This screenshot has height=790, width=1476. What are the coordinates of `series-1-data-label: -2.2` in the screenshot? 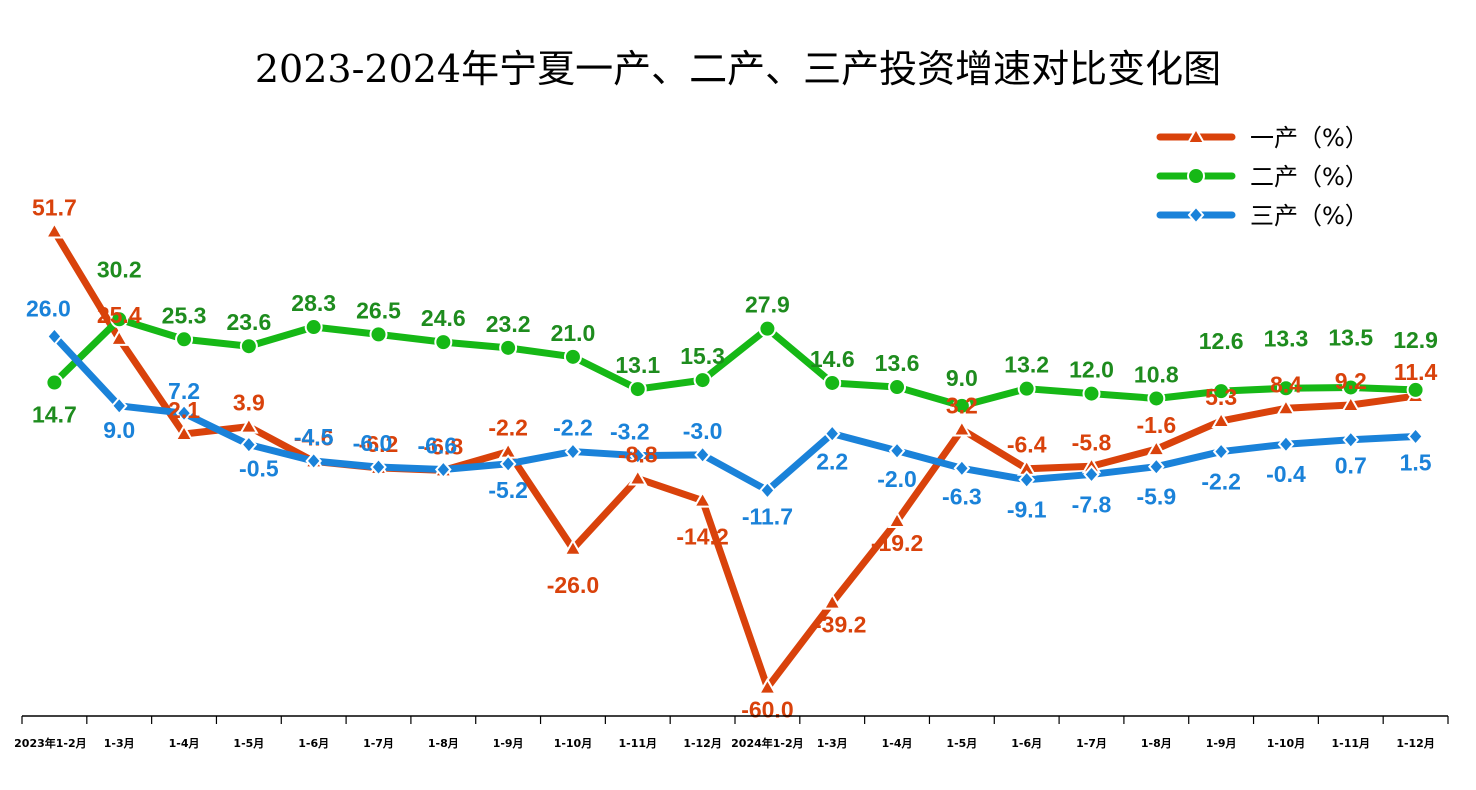 It's located at (508, 428).